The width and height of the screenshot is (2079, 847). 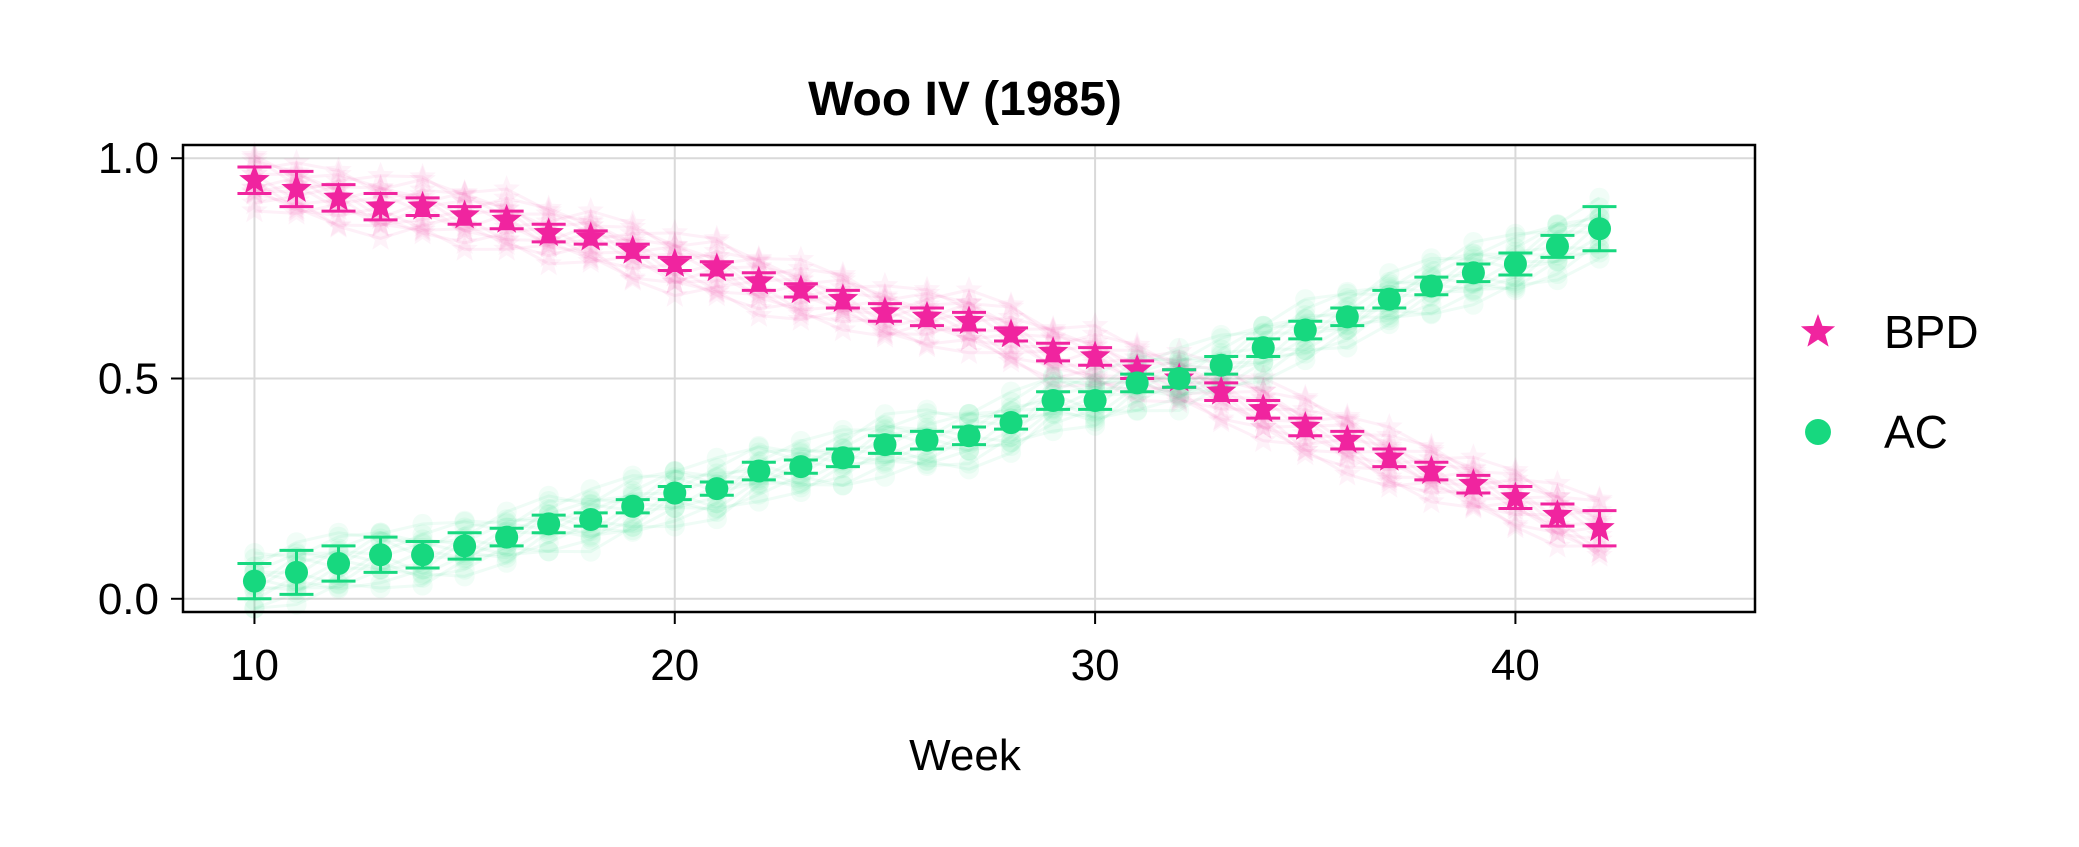 I want to click on legend-marker-ac, so click(x=1818, y=432).